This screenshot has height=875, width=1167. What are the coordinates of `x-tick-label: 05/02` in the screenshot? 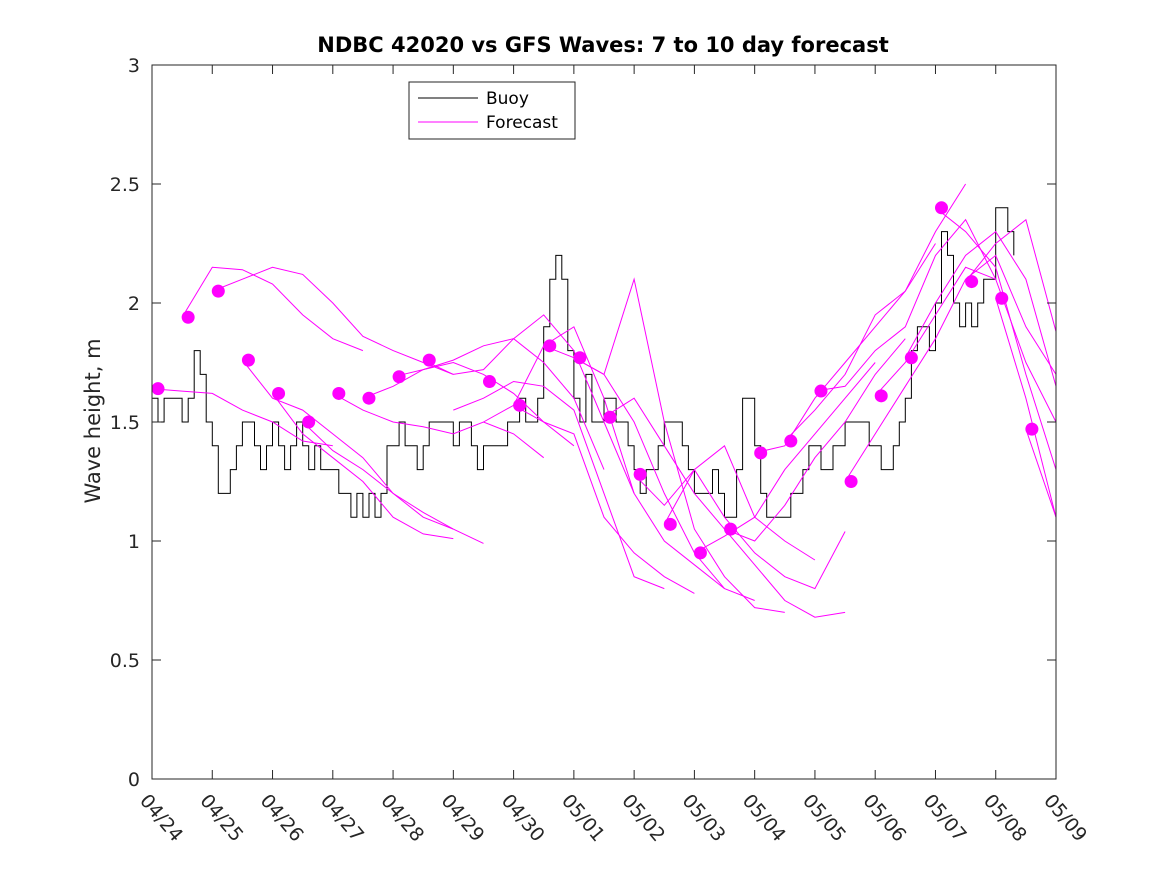 It's located at (643, 818).